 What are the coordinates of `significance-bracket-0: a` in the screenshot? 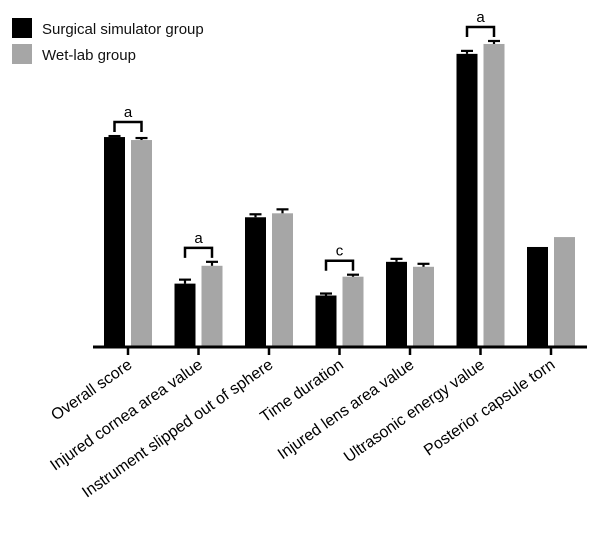 It's located at (128, 118).